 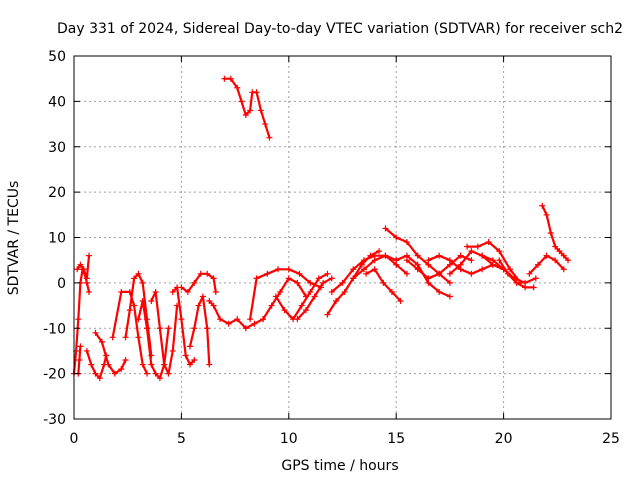 I want to click on series-arc17, so click(x=301, y=296).